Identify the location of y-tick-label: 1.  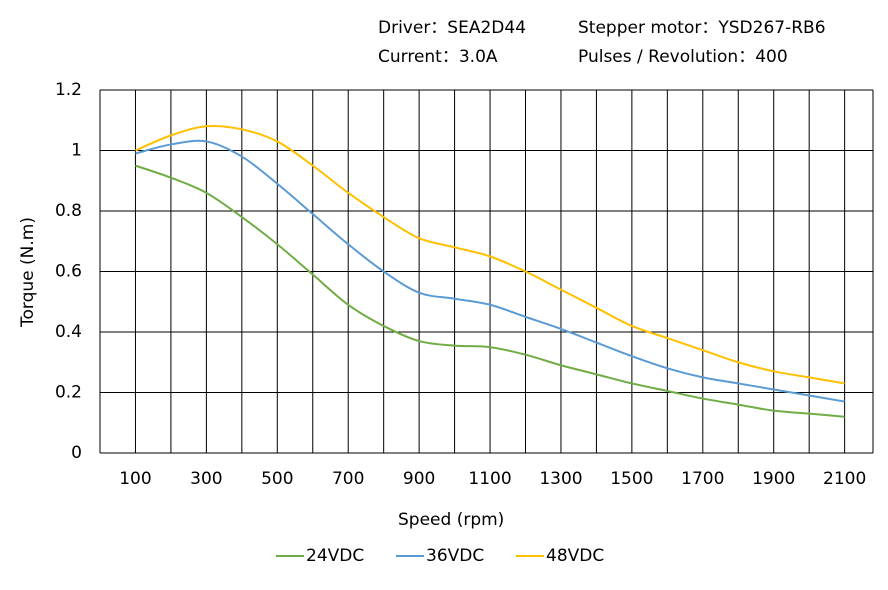
(76, 151).